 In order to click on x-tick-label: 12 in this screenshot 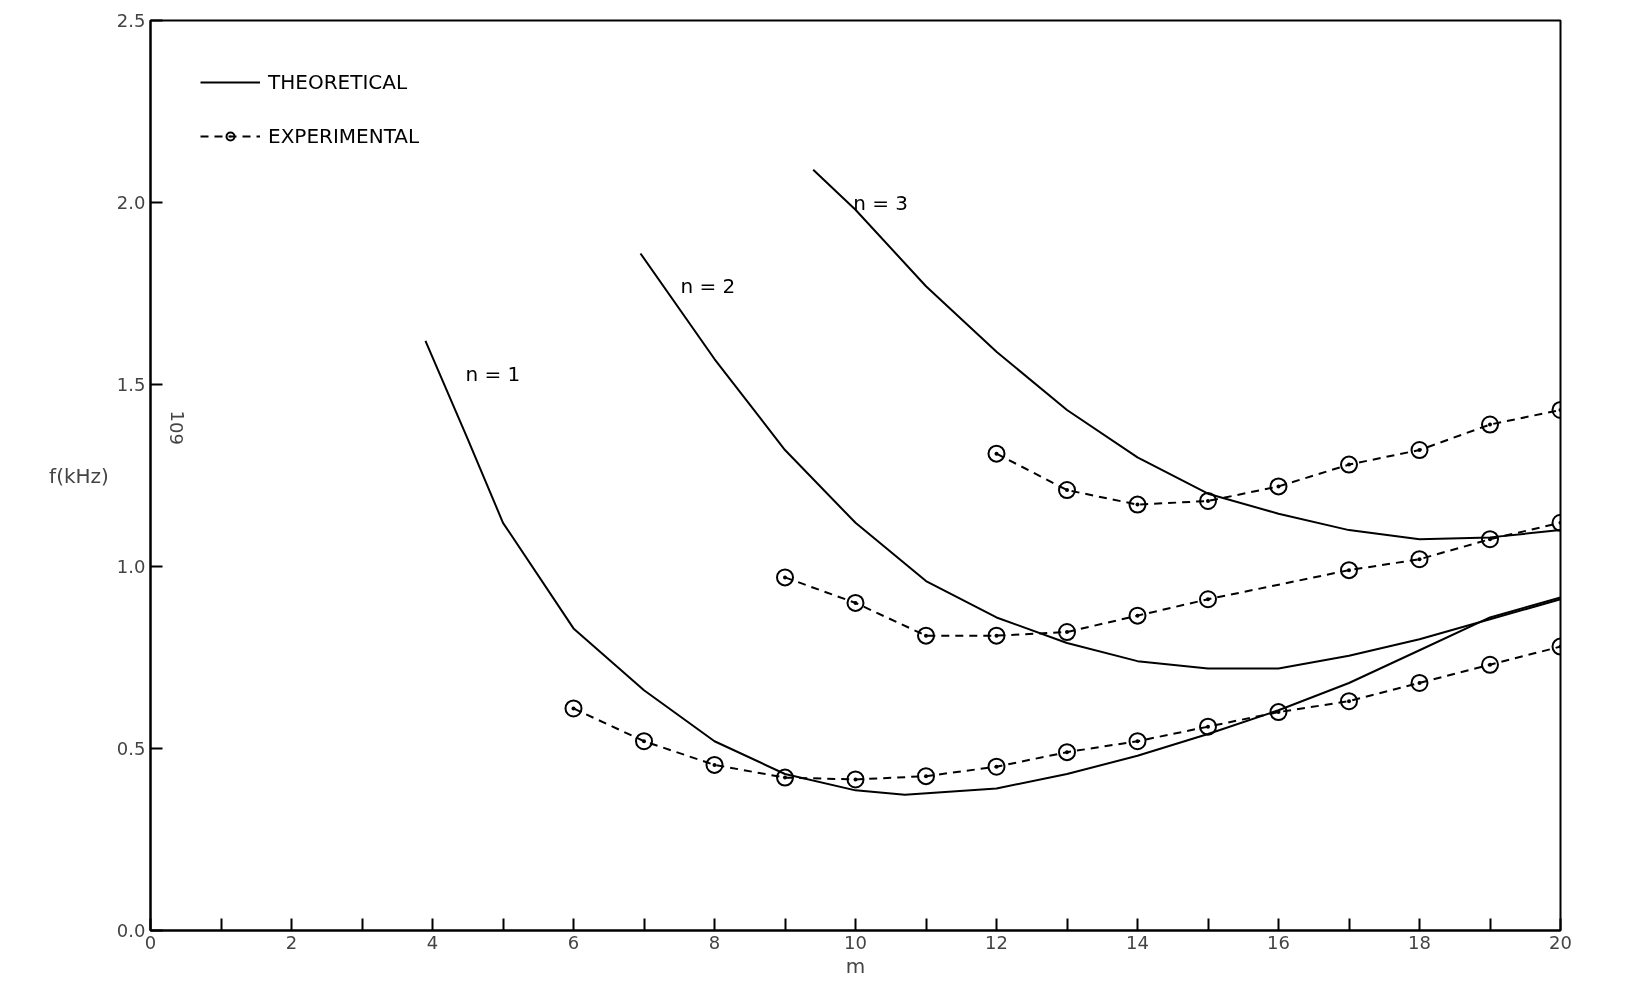, I will do `click(996, 942)`.